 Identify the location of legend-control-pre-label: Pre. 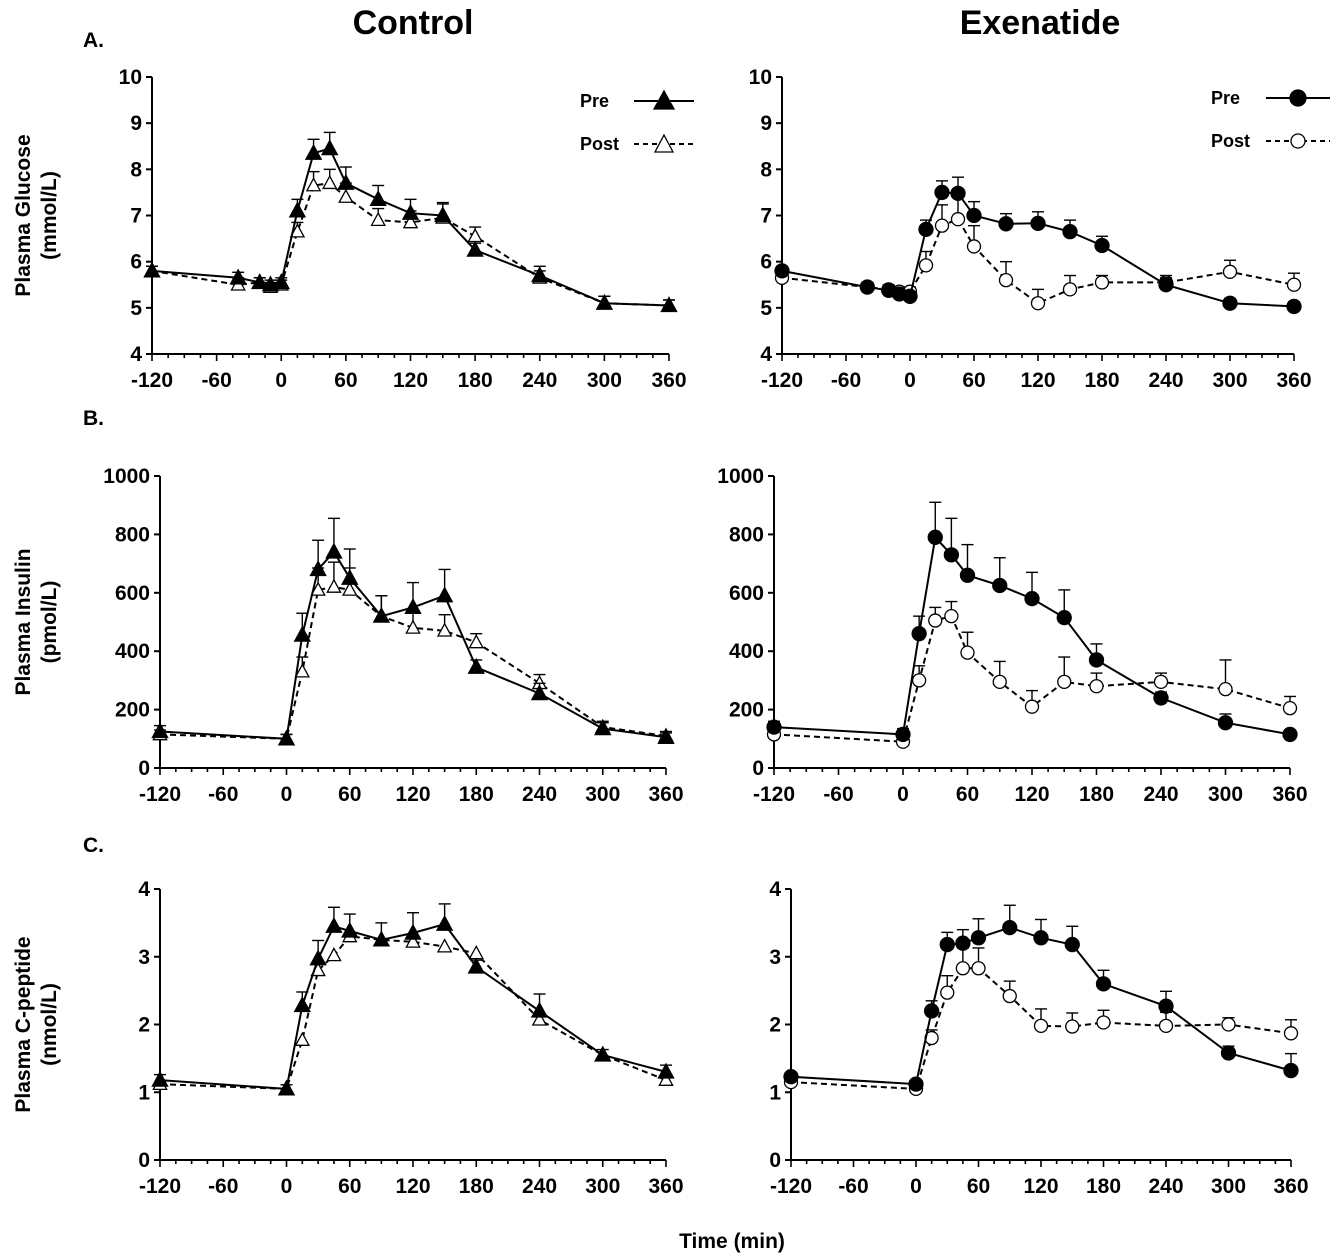
(594, 101).